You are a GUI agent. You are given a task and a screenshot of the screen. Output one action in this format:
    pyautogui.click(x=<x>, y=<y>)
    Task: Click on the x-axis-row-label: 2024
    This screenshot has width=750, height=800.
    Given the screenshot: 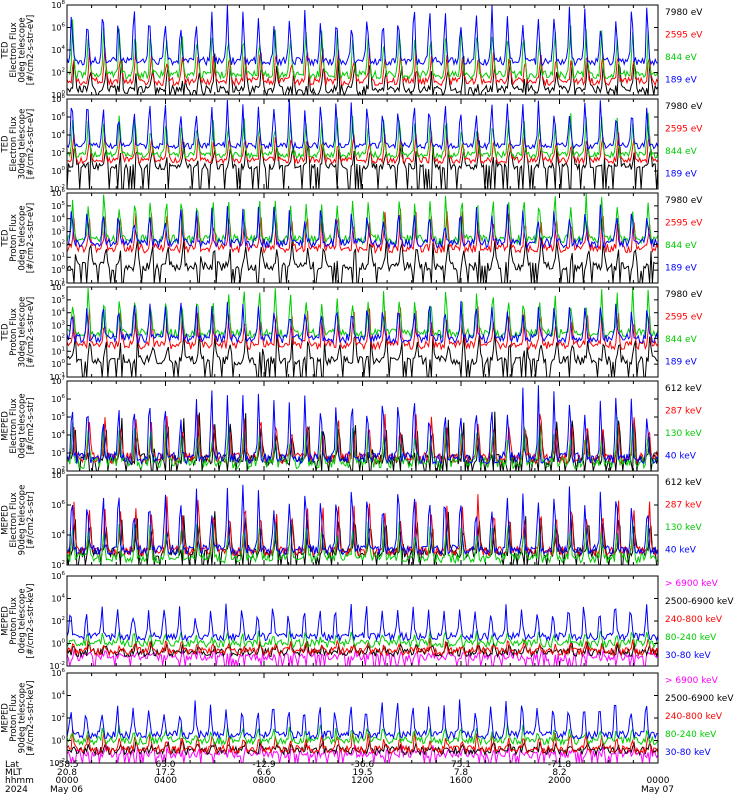 What is the action you would take?
    pyautogui.click(x=16, y=790)
    